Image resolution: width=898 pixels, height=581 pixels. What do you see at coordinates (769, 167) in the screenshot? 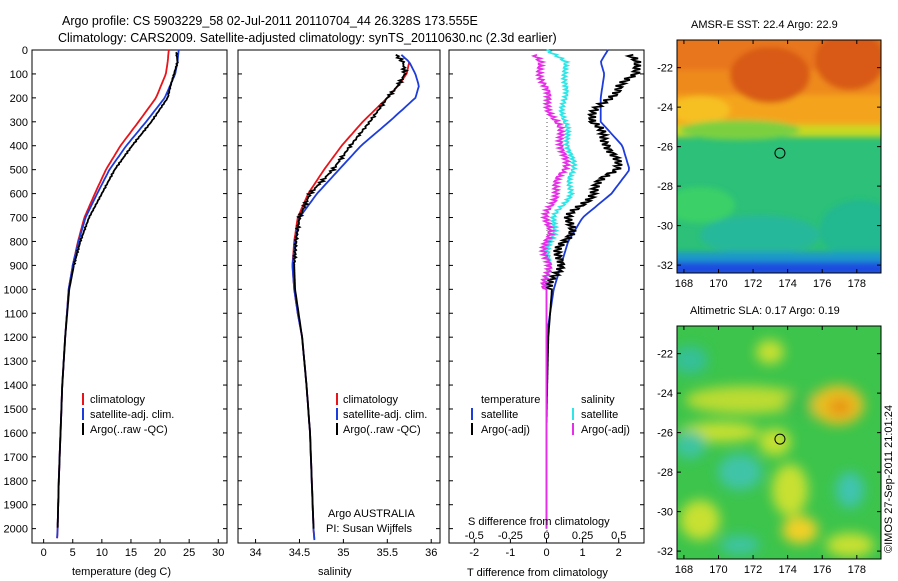
I see `sst-map-lat-axis: -22 -24 -26 -28 -30 -32` at bounding box center [769, 167].